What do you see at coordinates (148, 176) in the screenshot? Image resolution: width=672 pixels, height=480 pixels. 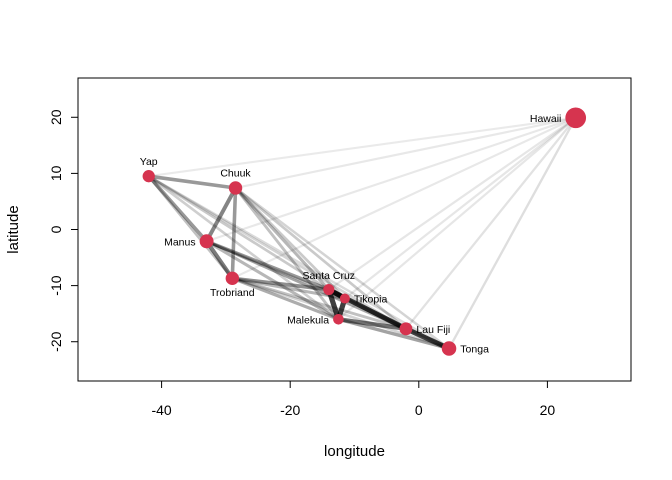 I see `node-yap` at bounding box center [148, 176].